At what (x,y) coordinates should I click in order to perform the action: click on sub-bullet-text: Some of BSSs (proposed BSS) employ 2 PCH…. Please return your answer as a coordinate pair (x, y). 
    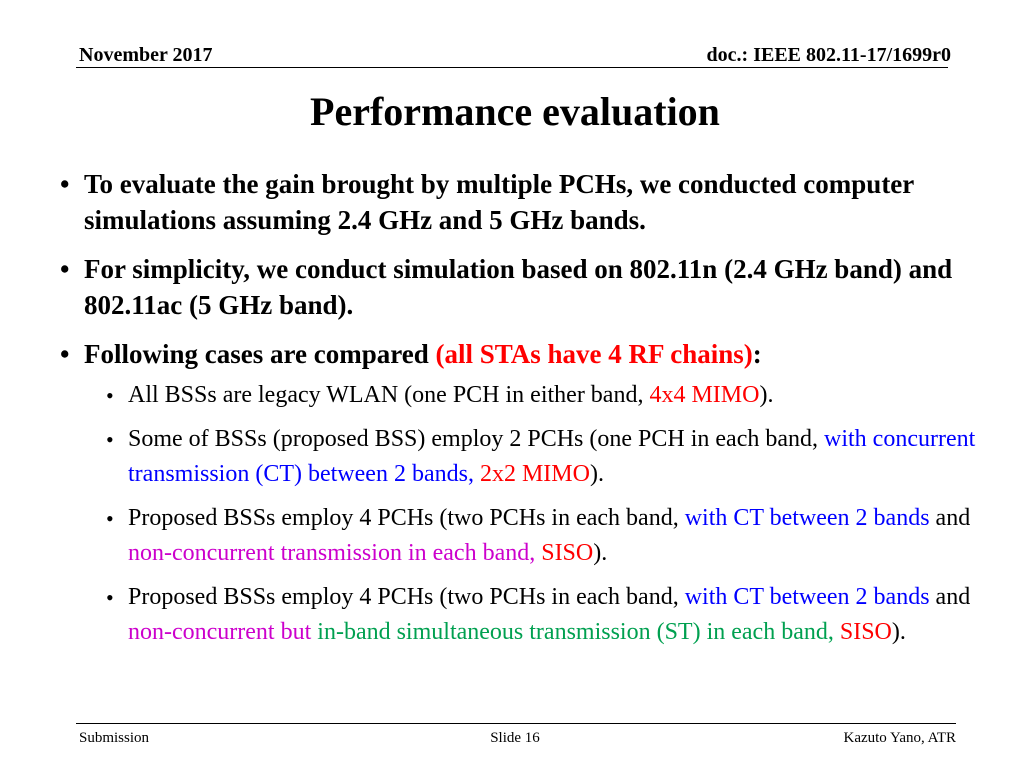
    Looking at the image, I should click on (476, 439).